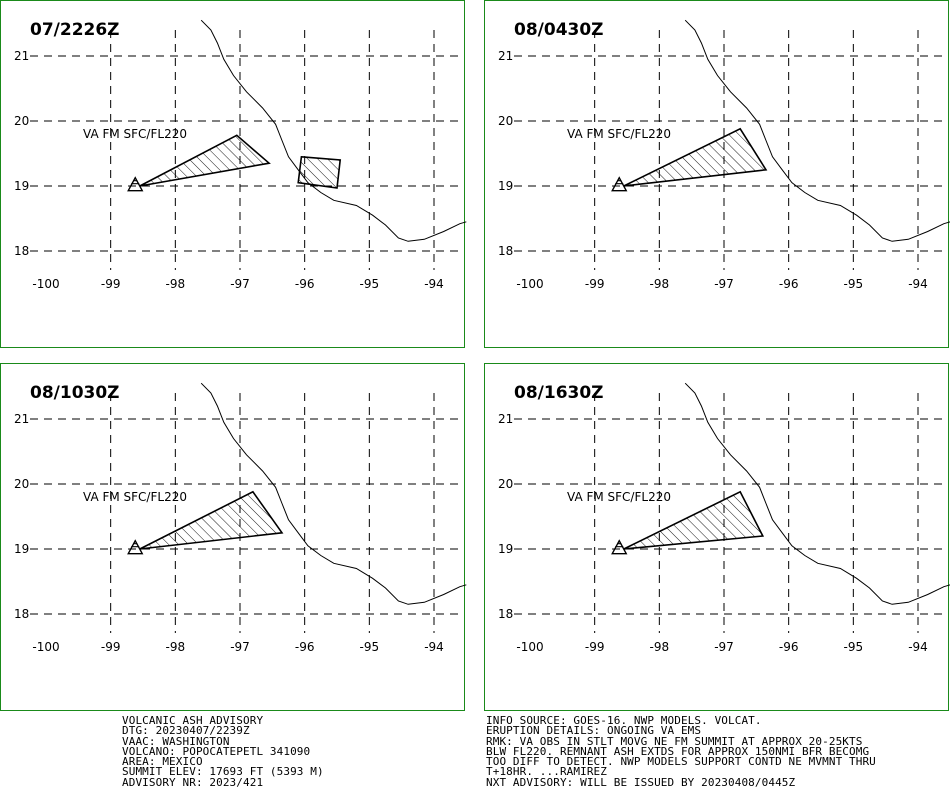 Image resolution: width=950 pixels, height=812 pixels. What do you see at coordinates (547, 772) in the screenshot?
I see `advisory-line: T+18HR. ...RAMIREZ` at bounding box center [547, 772].